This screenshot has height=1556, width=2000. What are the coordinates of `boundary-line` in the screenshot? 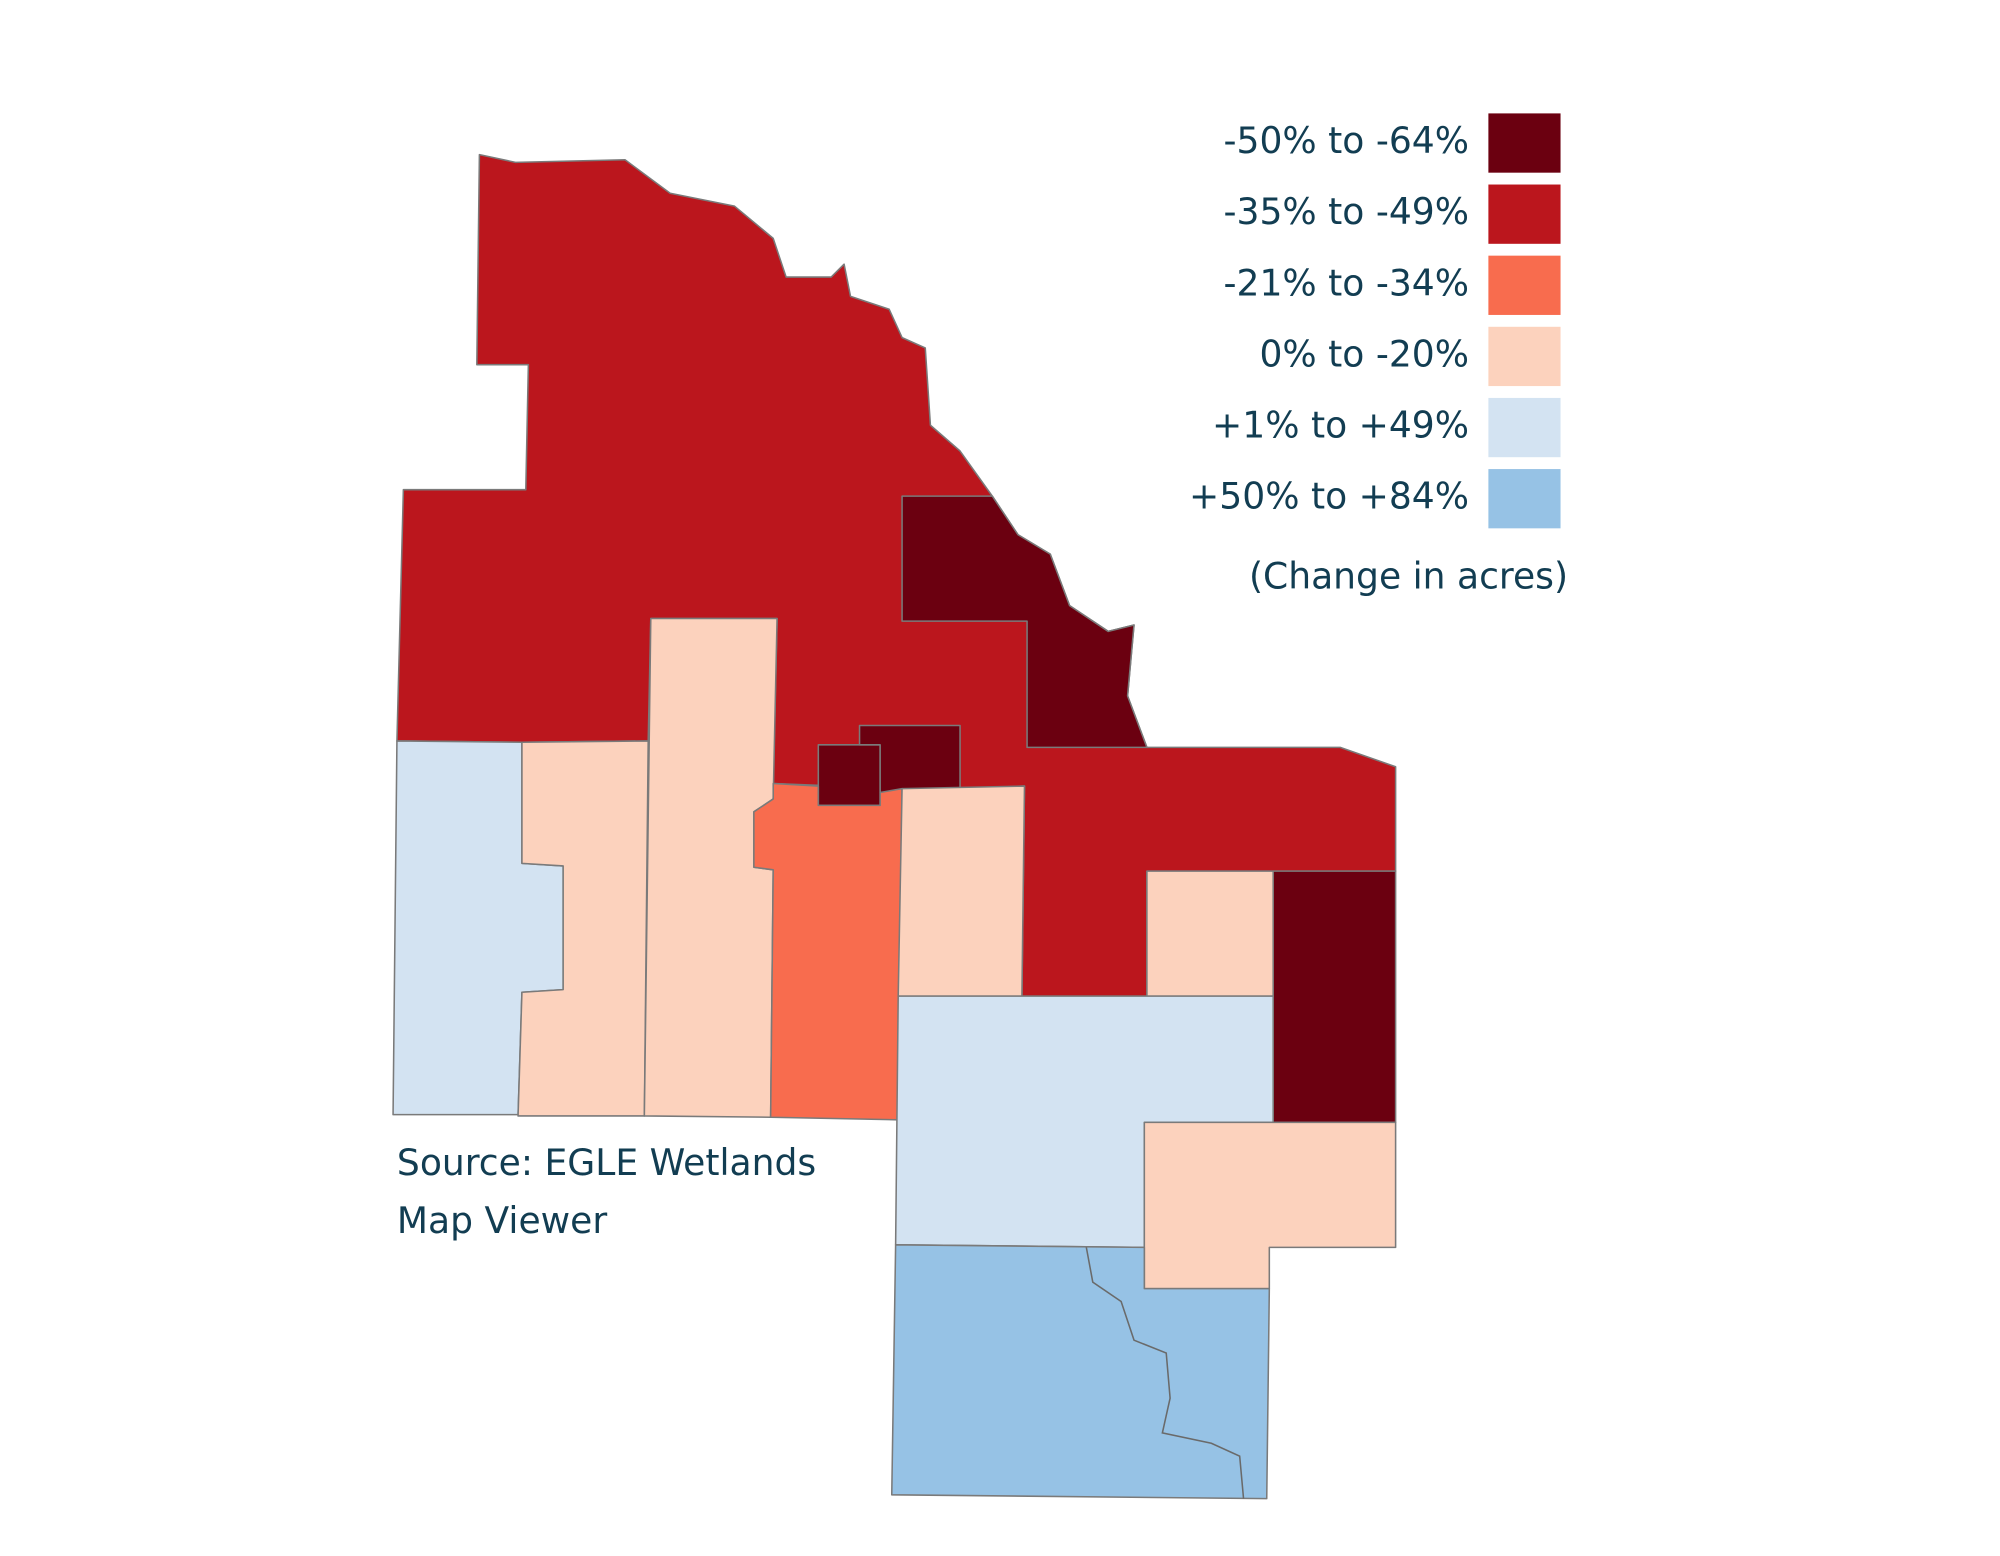 It's located at (1165, 1373).